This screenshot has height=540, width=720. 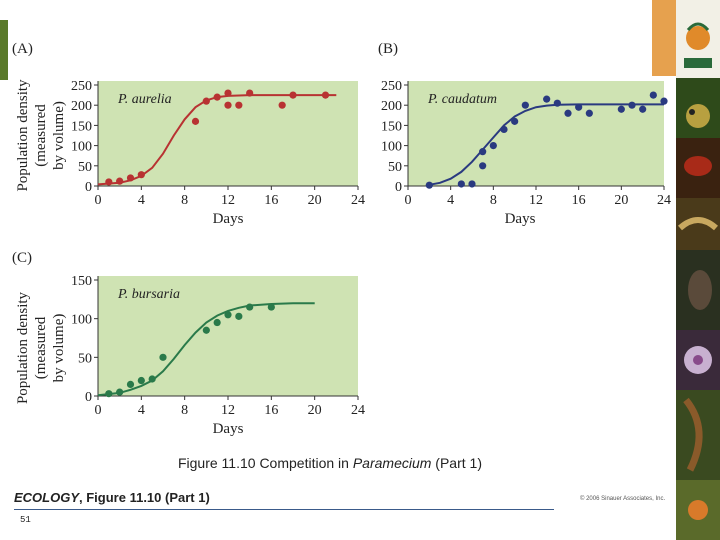 What do you see at coordinates (265, 463) in the screenshot?
I see `caption-lead: Figure 11.10 Competition in` at bounding box center [265, 463].